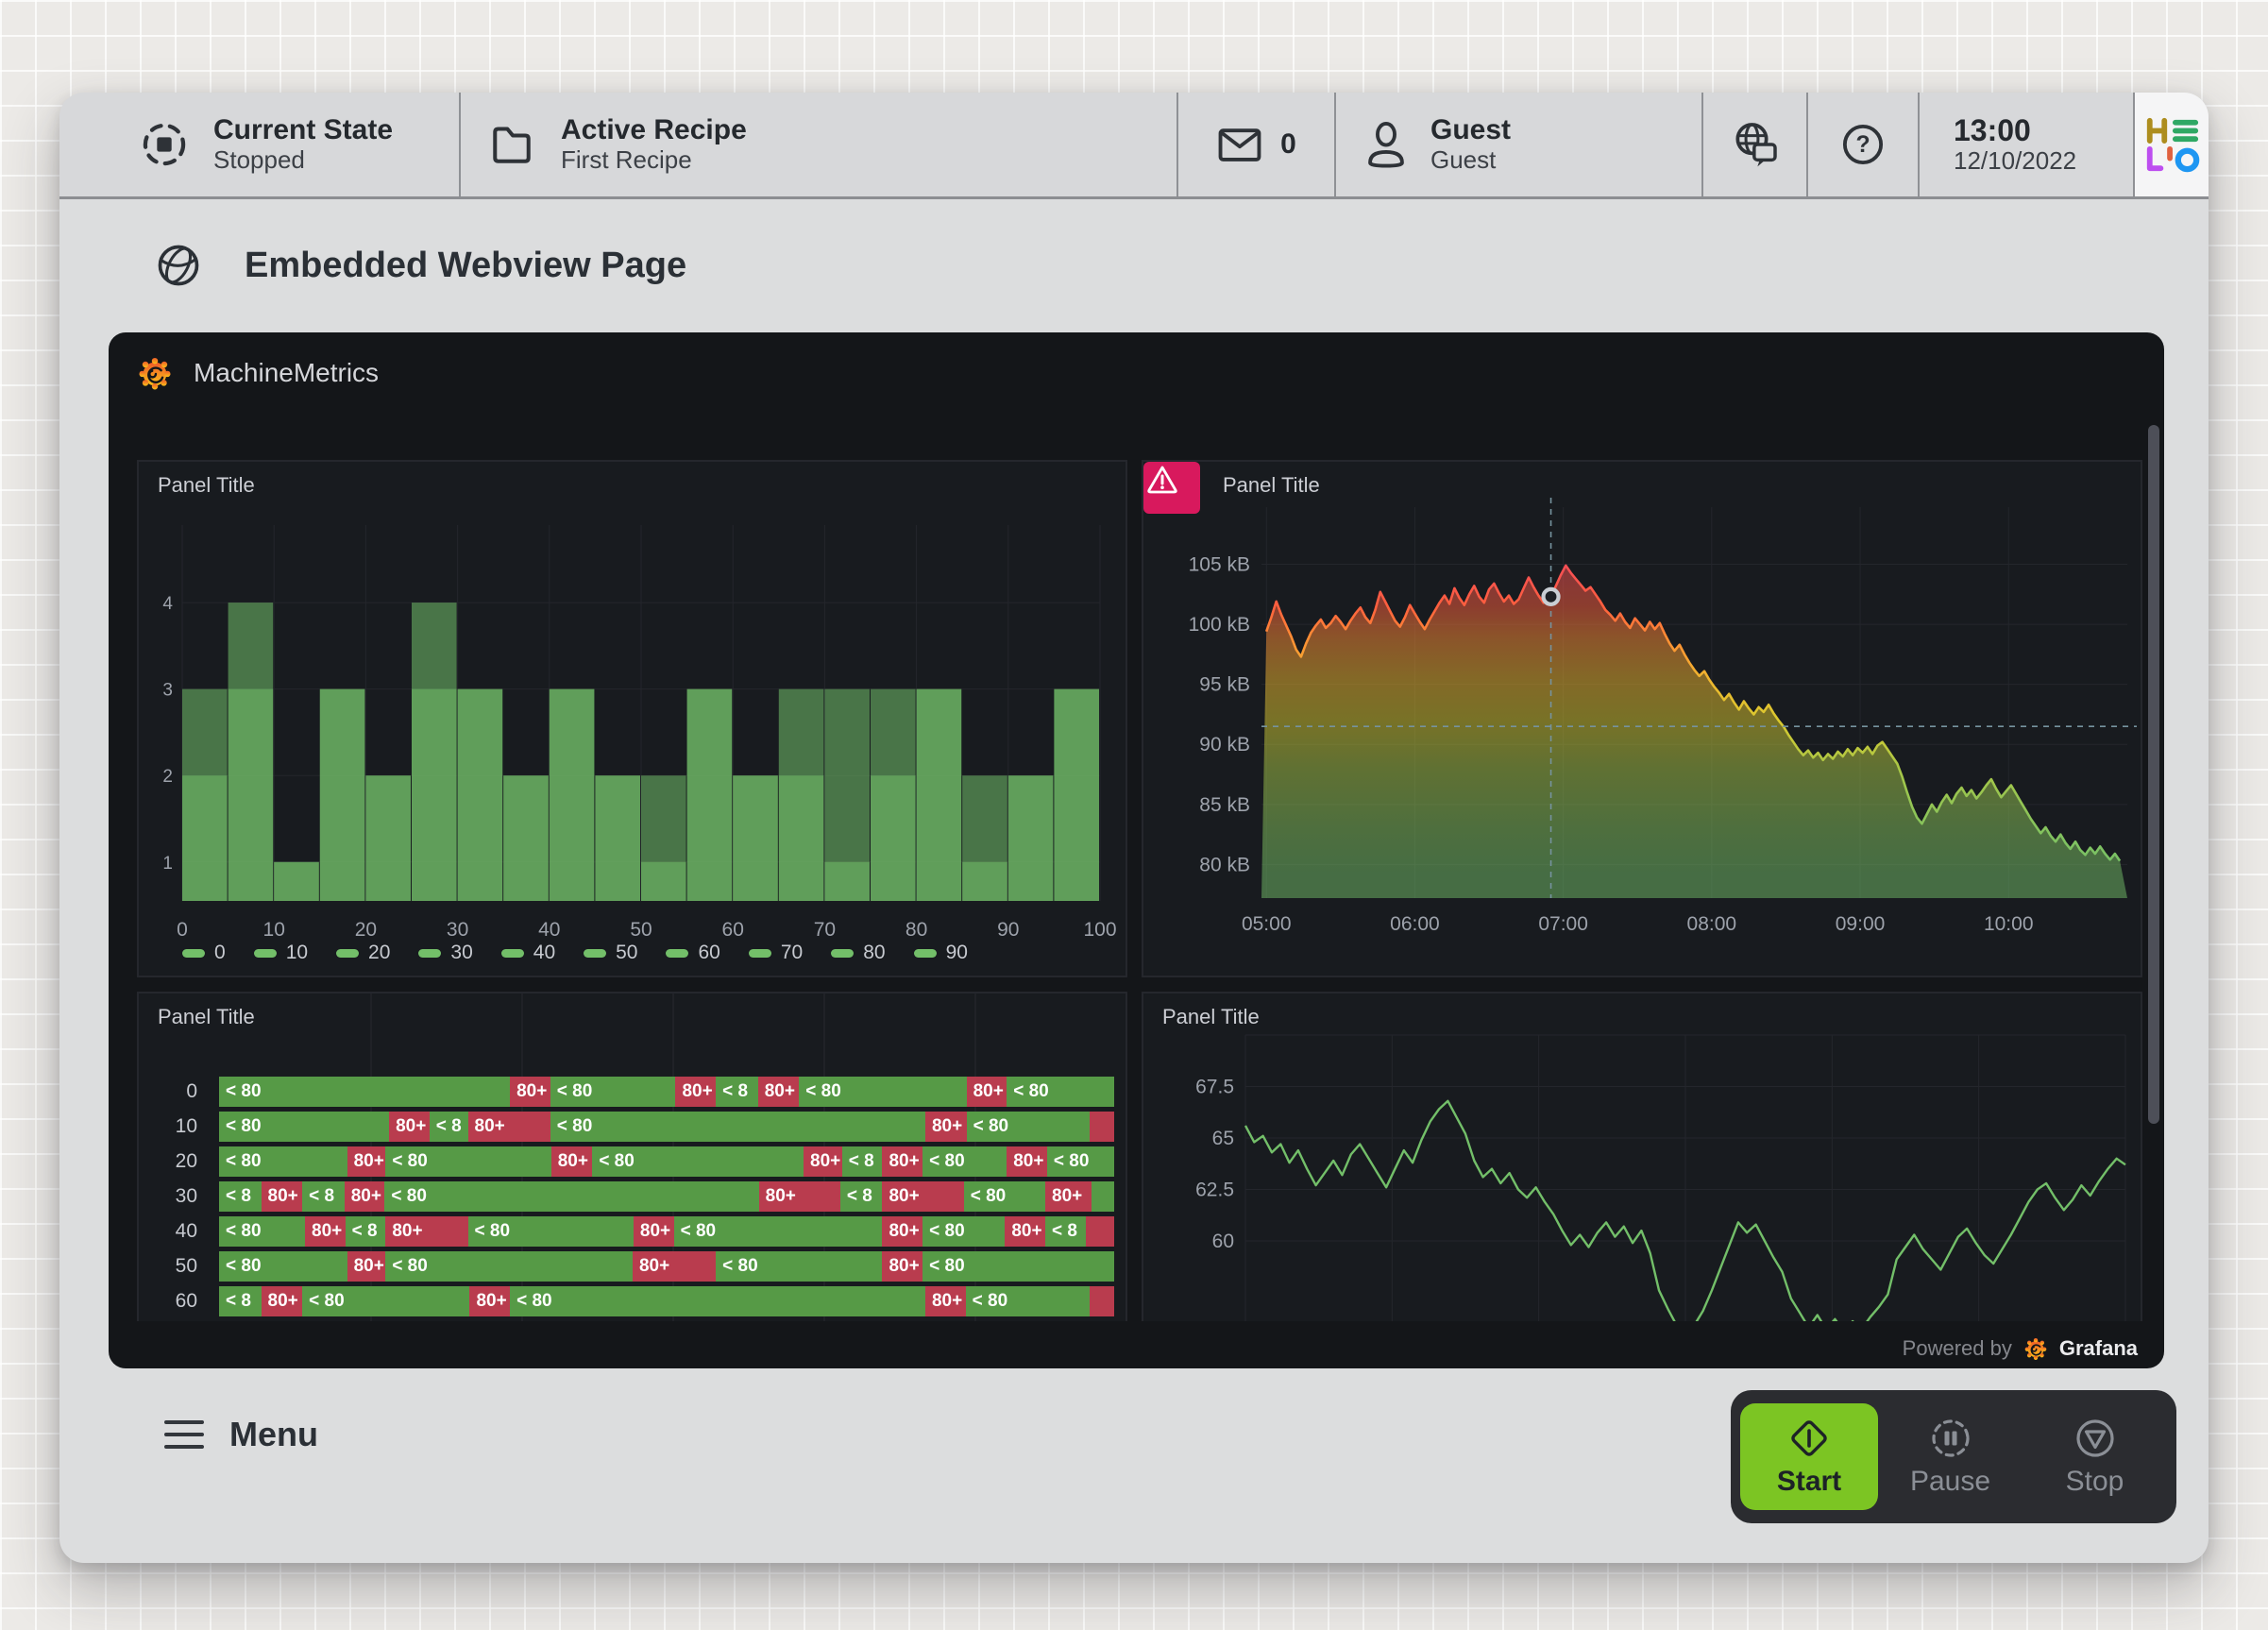  What do you see at coordinates (259, 160) in the screenshot?
I see `current-state-value: Stopped` at bounding box center [259, 160].